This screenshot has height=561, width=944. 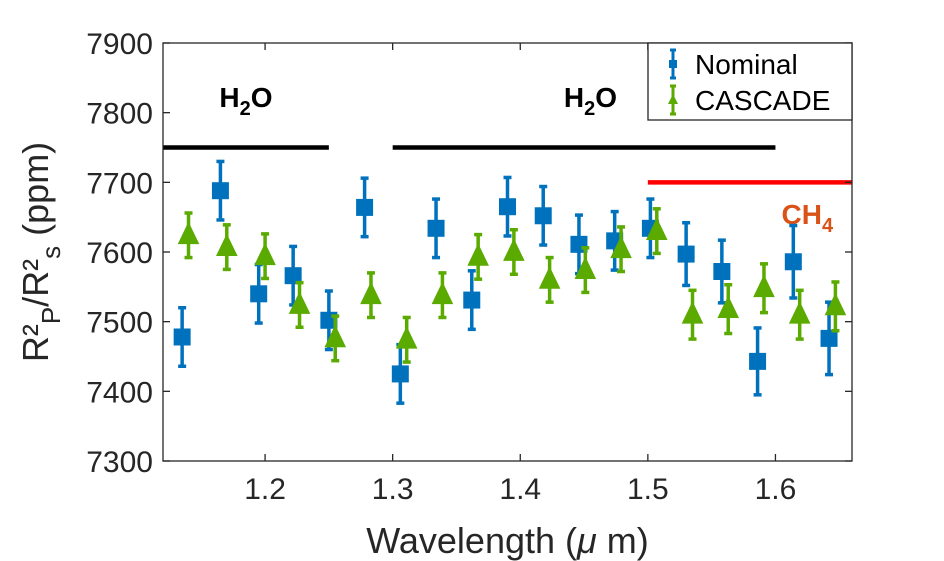 What do you see at coordinates (746, 64) in the screenshot?
I see `legend-label: Nominal` at bounding box center [746, 64].